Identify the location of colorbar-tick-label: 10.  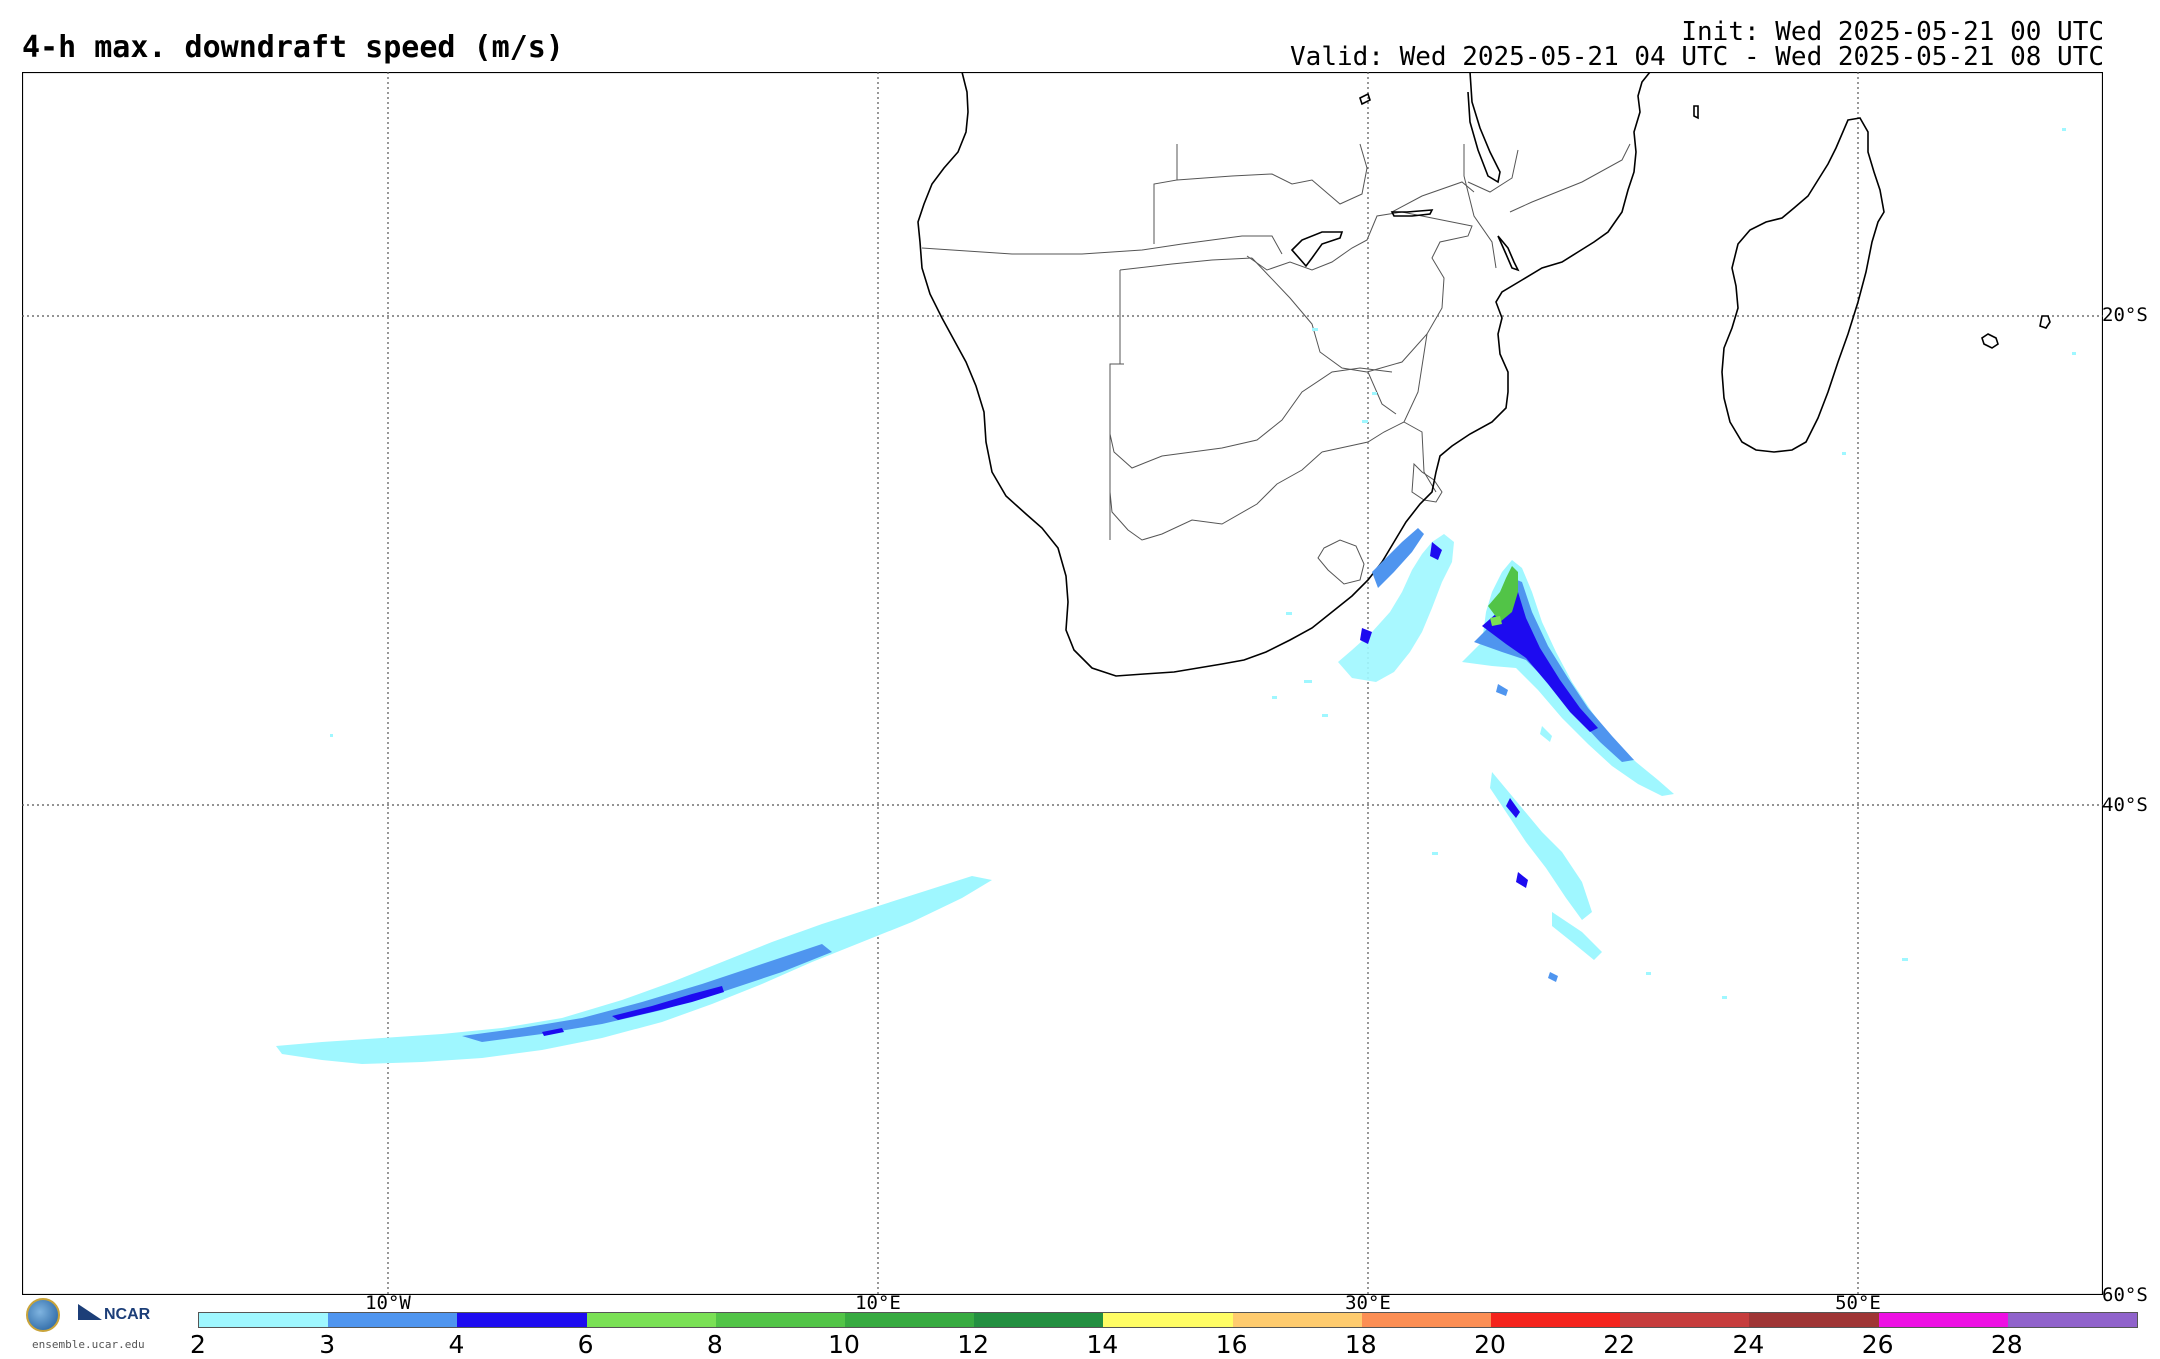
(844, 1344).